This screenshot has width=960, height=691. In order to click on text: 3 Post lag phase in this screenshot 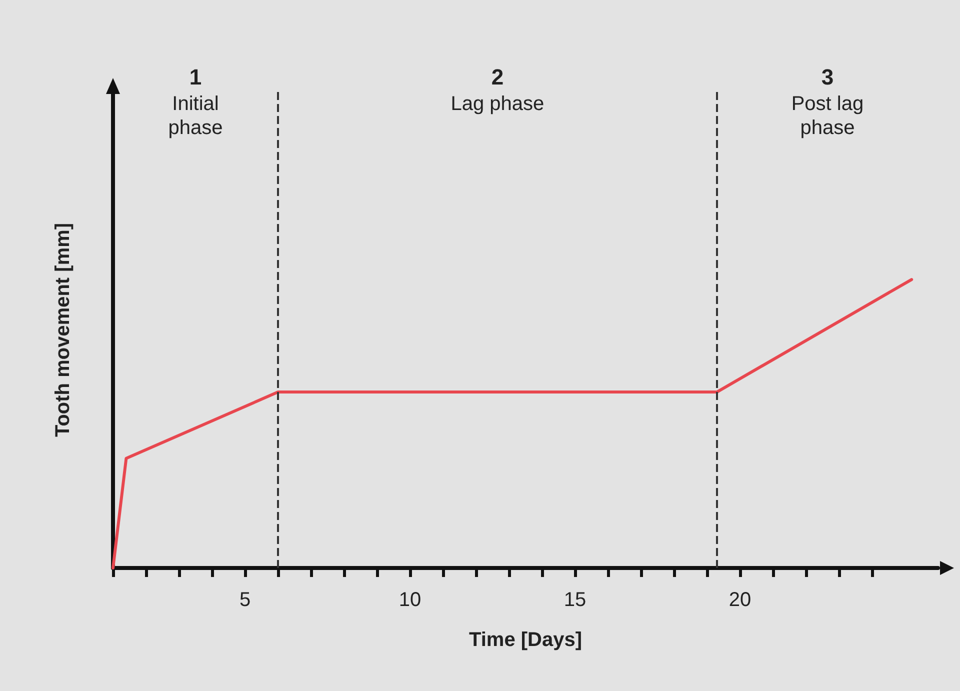, I will do `click(827, 101)`.